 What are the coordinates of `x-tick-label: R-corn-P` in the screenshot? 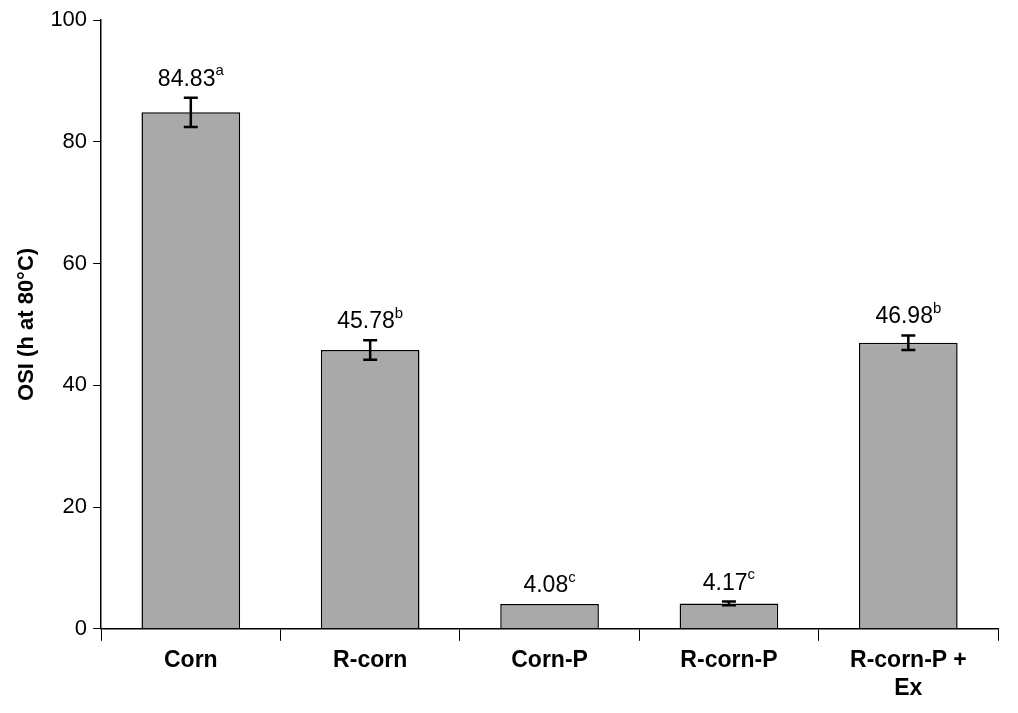 It's located at (729, 658).